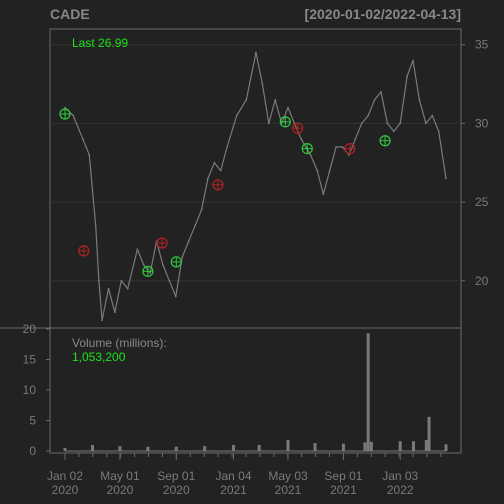  What do you see at coordinates (99, 357) in the screenshot?
I see `volume-last-value: 1,053,200` at bounding box center [99, 357].